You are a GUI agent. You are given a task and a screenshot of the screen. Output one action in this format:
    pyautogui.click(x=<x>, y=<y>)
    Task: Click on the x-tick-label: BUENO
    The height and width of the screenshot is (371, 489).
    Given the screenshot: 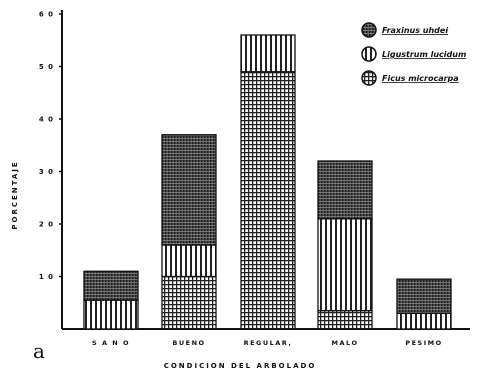 What is the action you would take?
    pyautogui.click(x=188, y=343)
    